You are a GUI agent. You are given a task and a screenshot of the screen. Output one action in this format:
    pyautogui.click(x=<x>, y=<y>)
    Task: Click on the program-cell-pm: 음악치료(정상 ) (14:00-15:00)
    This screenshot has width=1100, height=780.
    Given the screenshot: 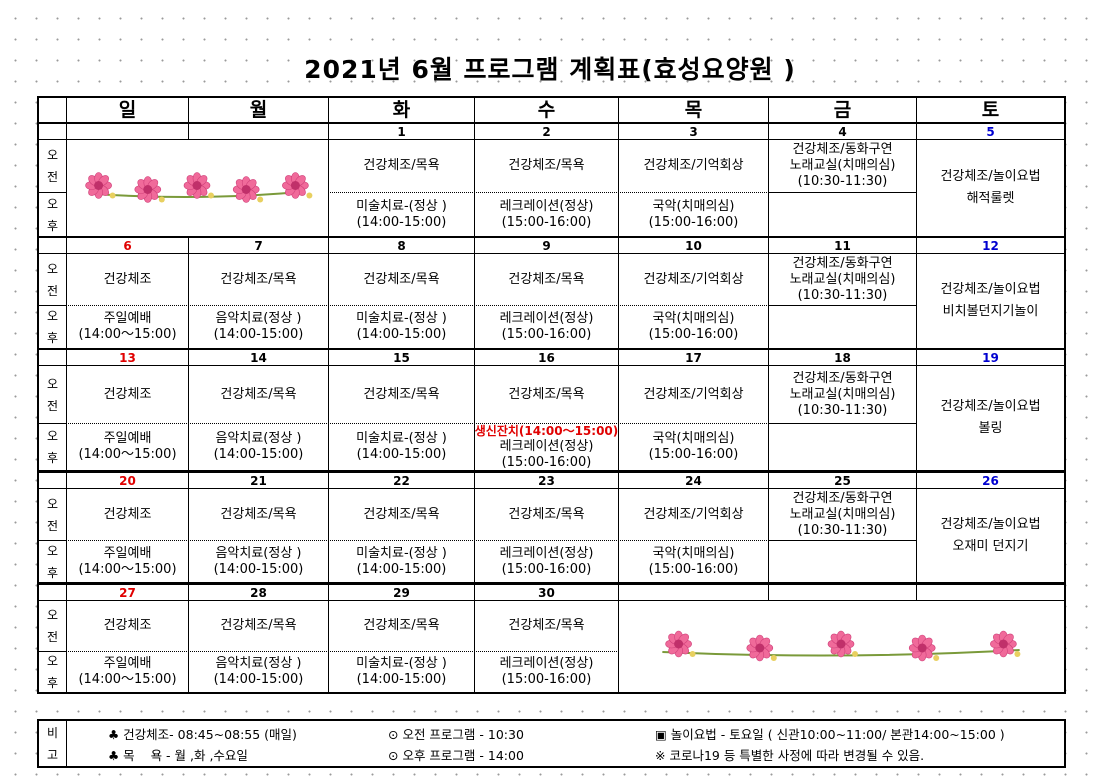 What is the action you would take?
    pyautogui.click(x=258, y=447)
    